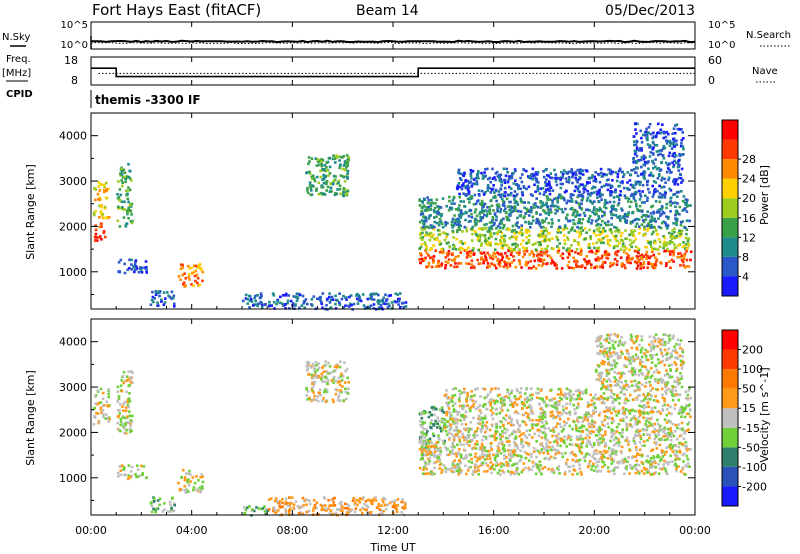 This screenshot has width=800, height=554. I want to click on power-colorbar-tick-label: 24, so click(749, 179).